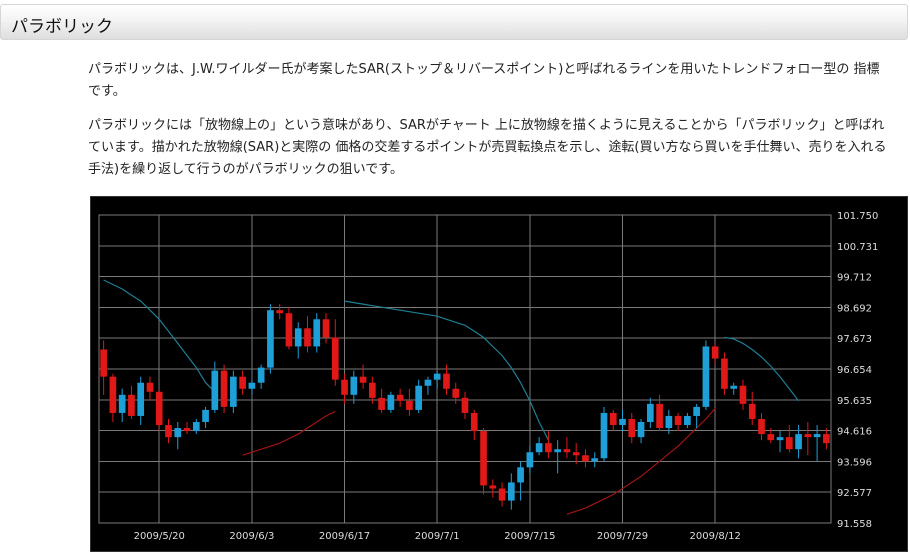 Image resolution: width=910 pixels, height=558 pixels. Describe the element at coordinates (437, 536) in the screenshot. I see `x-tick-label: 2009/7/1` at that location.